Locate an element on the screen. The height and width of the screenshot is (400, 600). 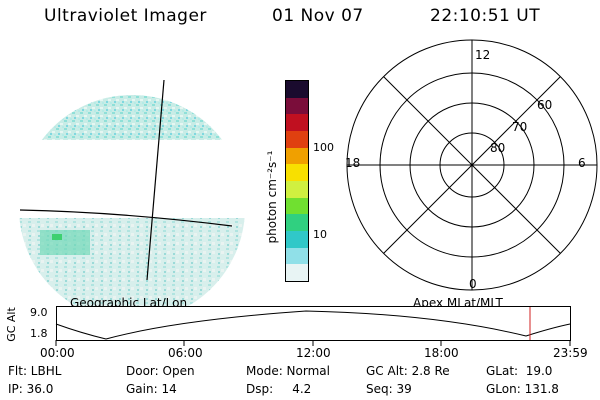
gain-info: Gain: 14 is located at coordinates (151, 389).